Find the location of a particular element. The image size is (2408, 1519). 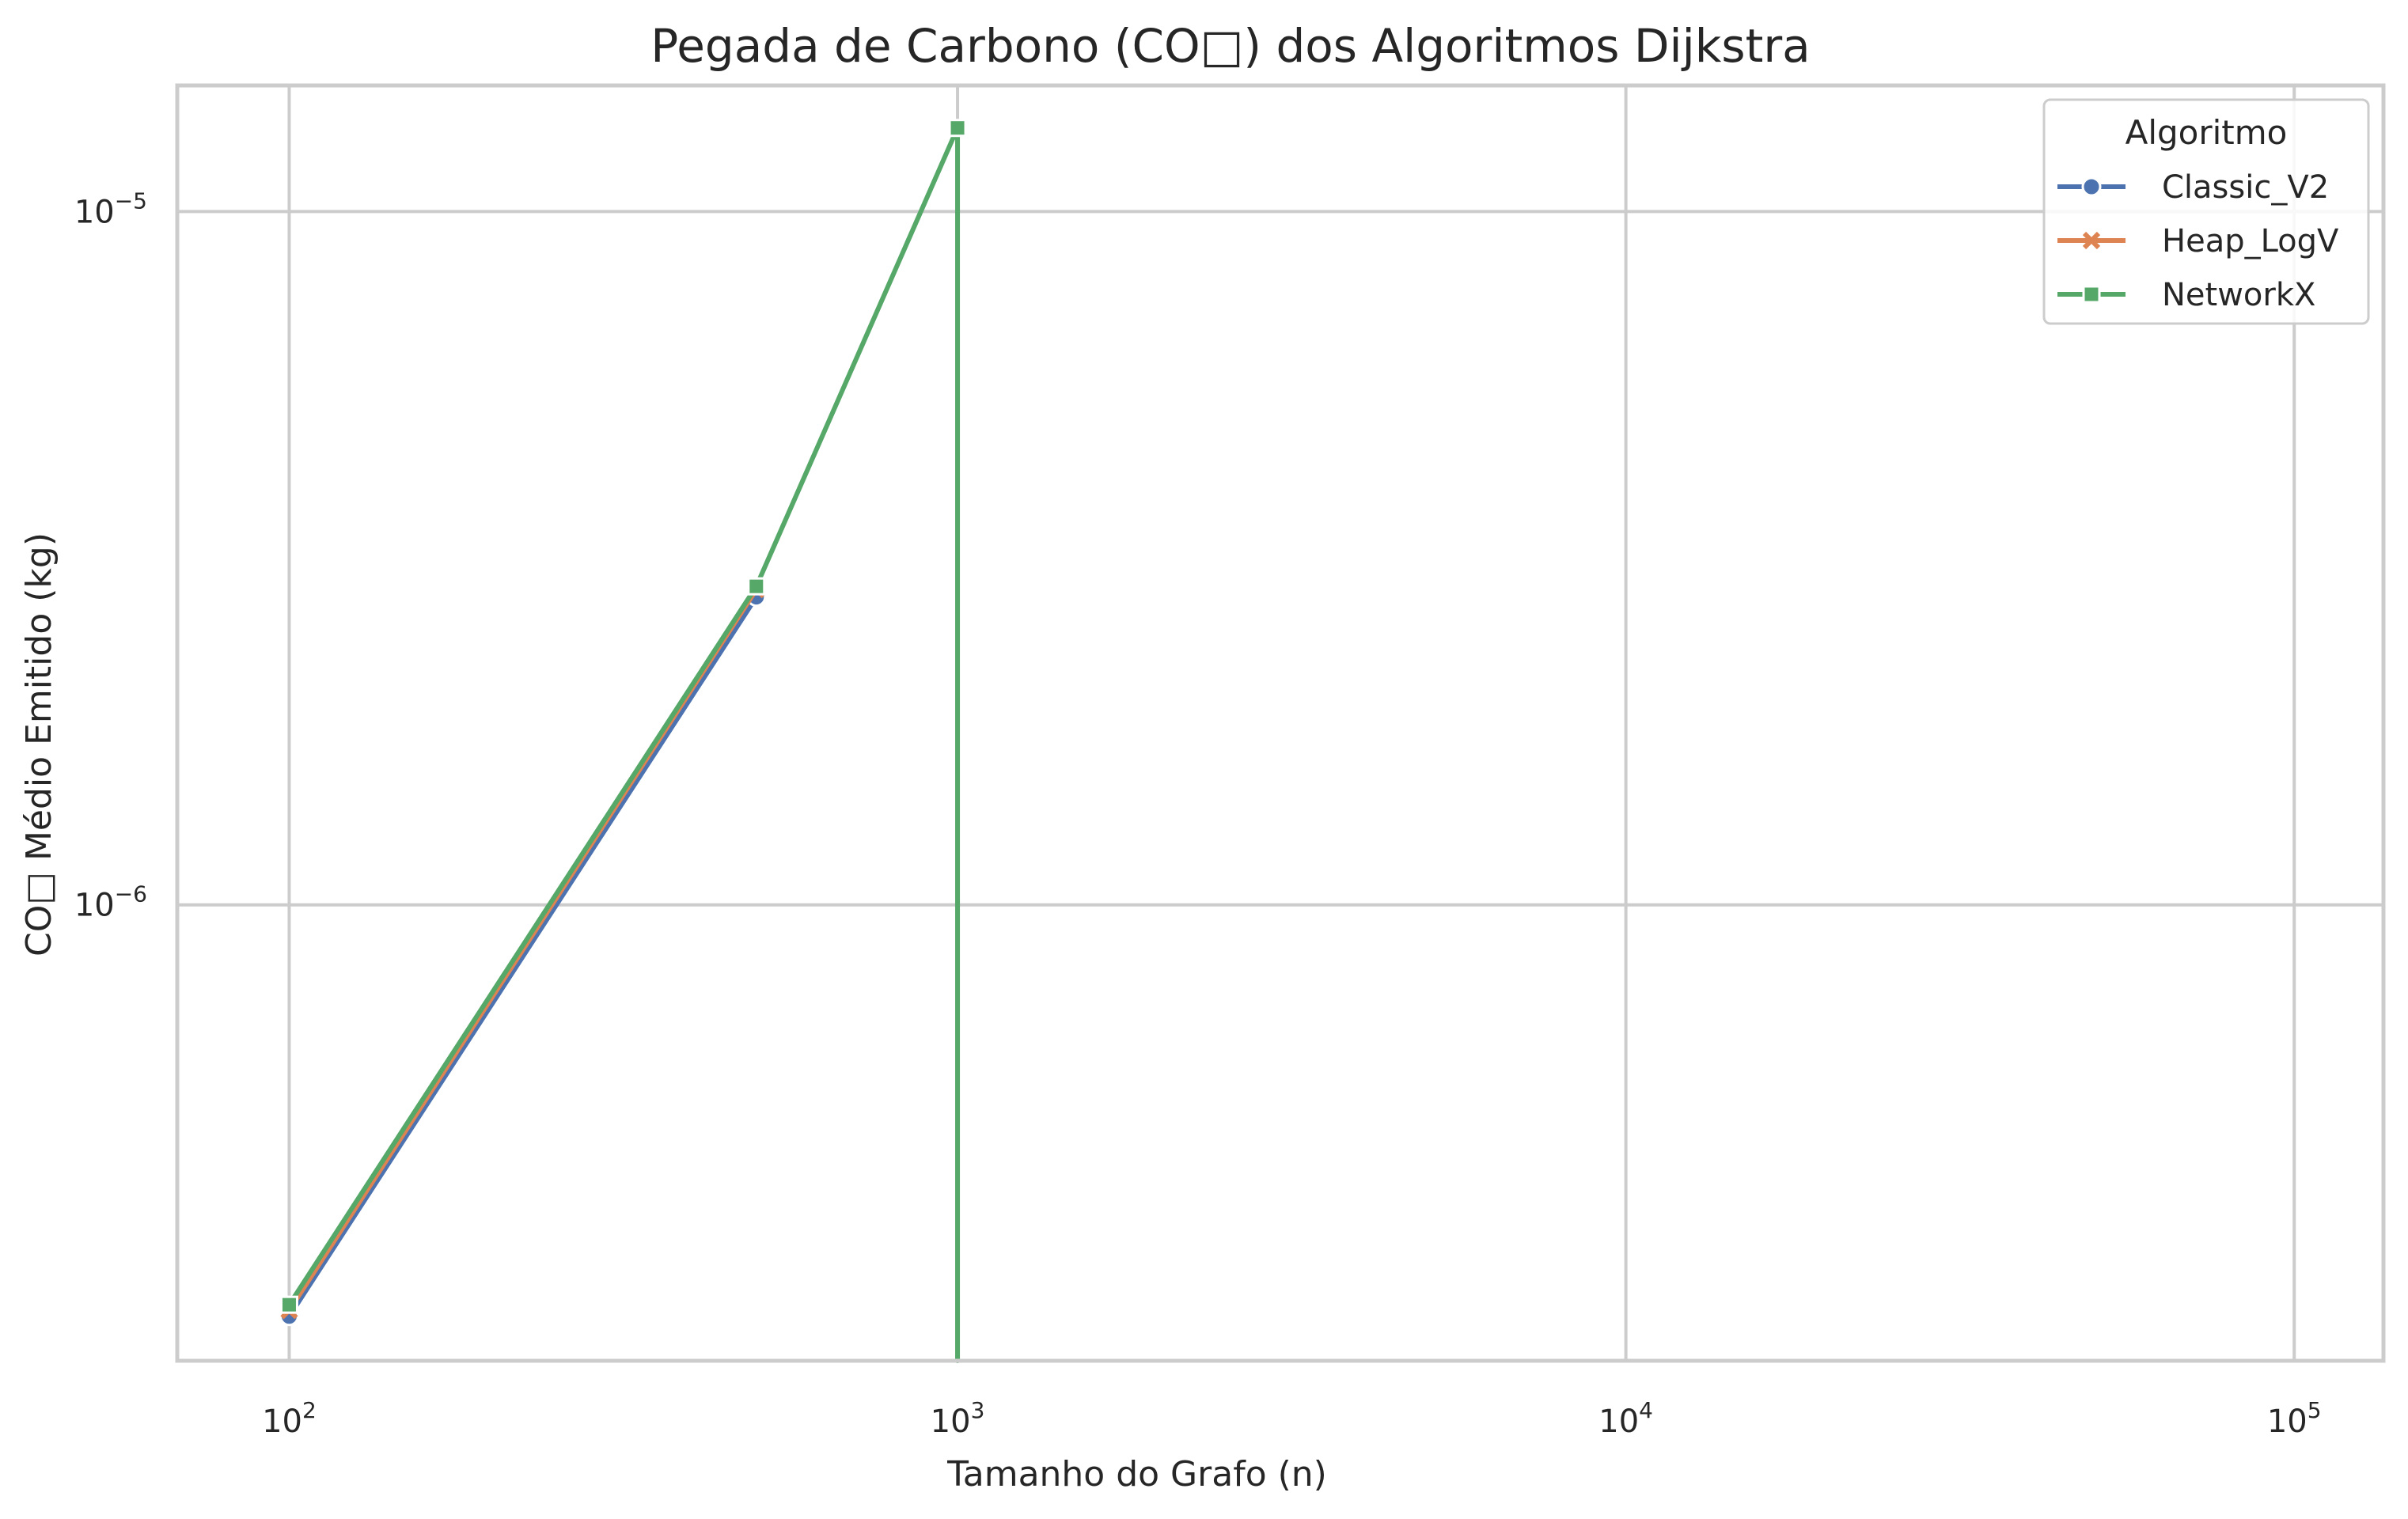

y-tick-label: 10⁻⁵ is located at coordinates (111, 209).